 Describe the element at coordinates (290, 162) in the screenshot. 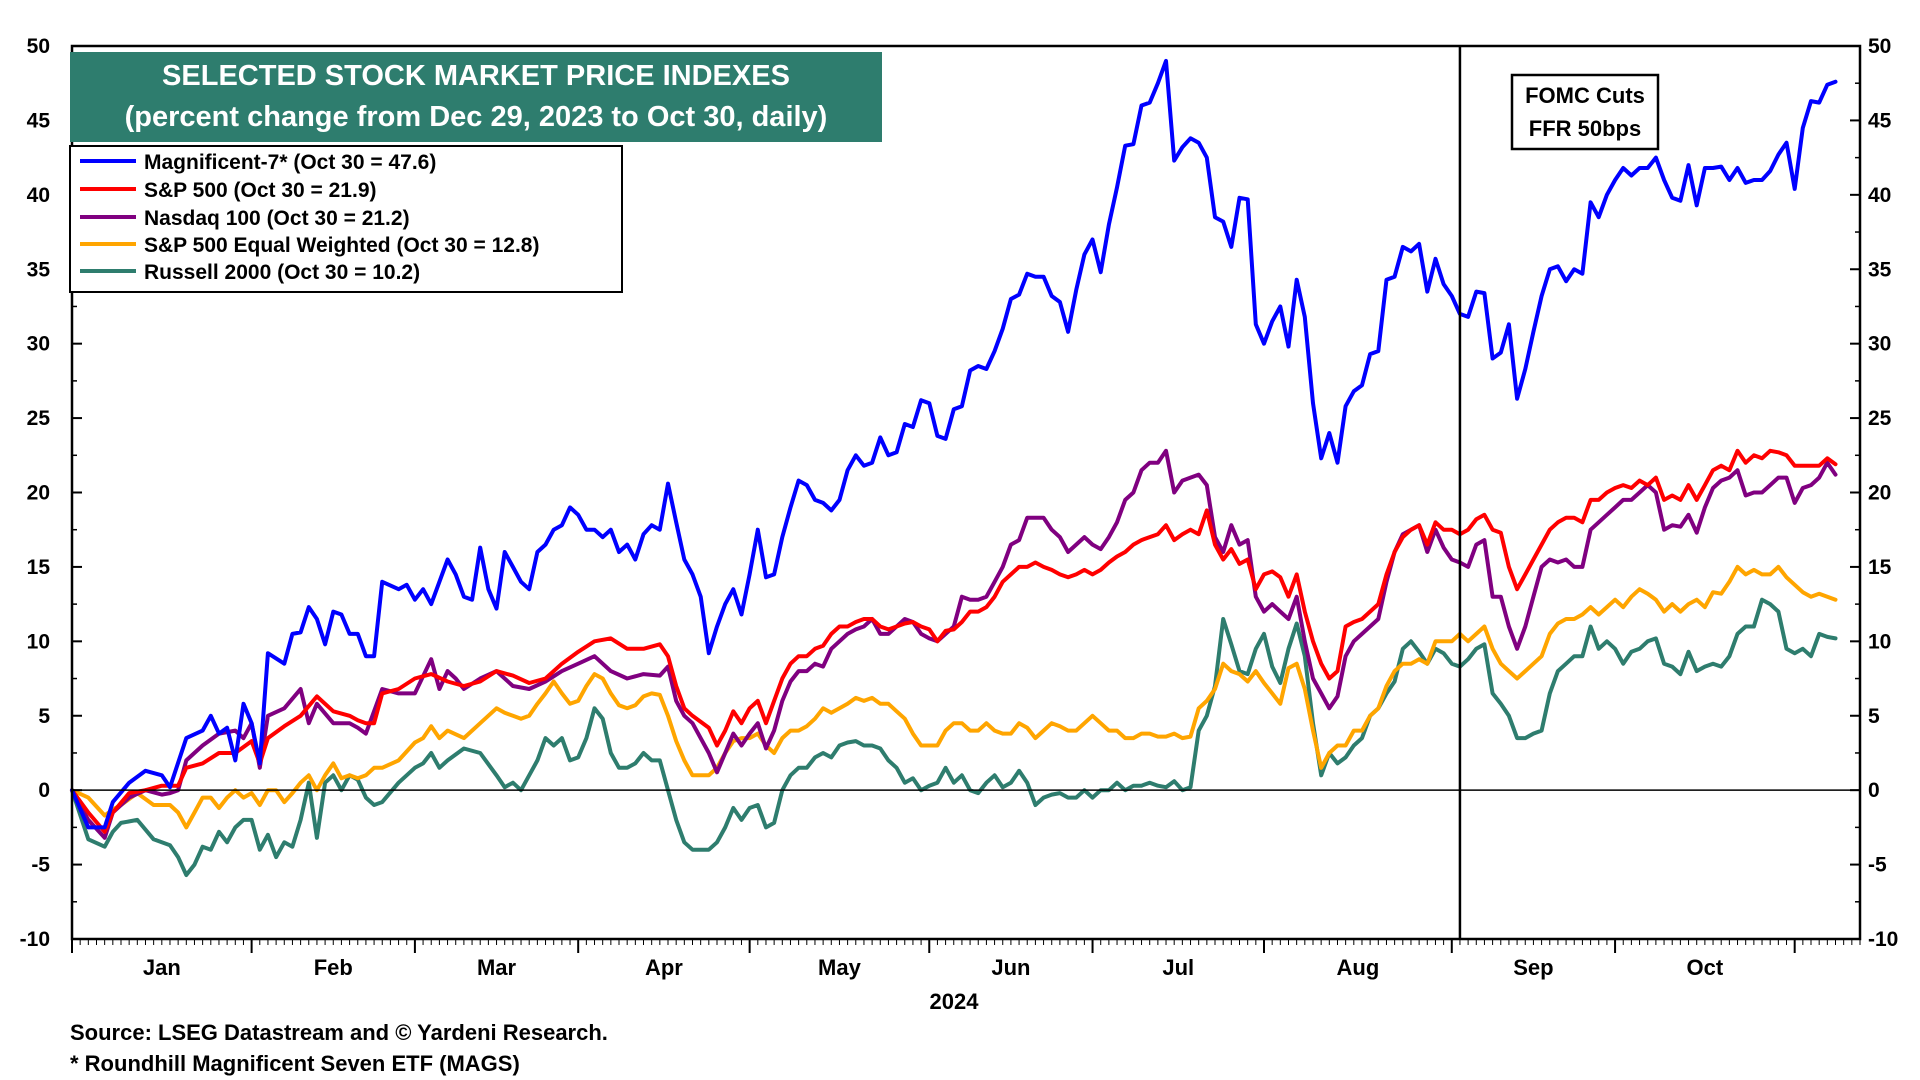

I see `legend-label-magnificent7: Magnificent-7* (Oct 30 = 47.6)` at that location.